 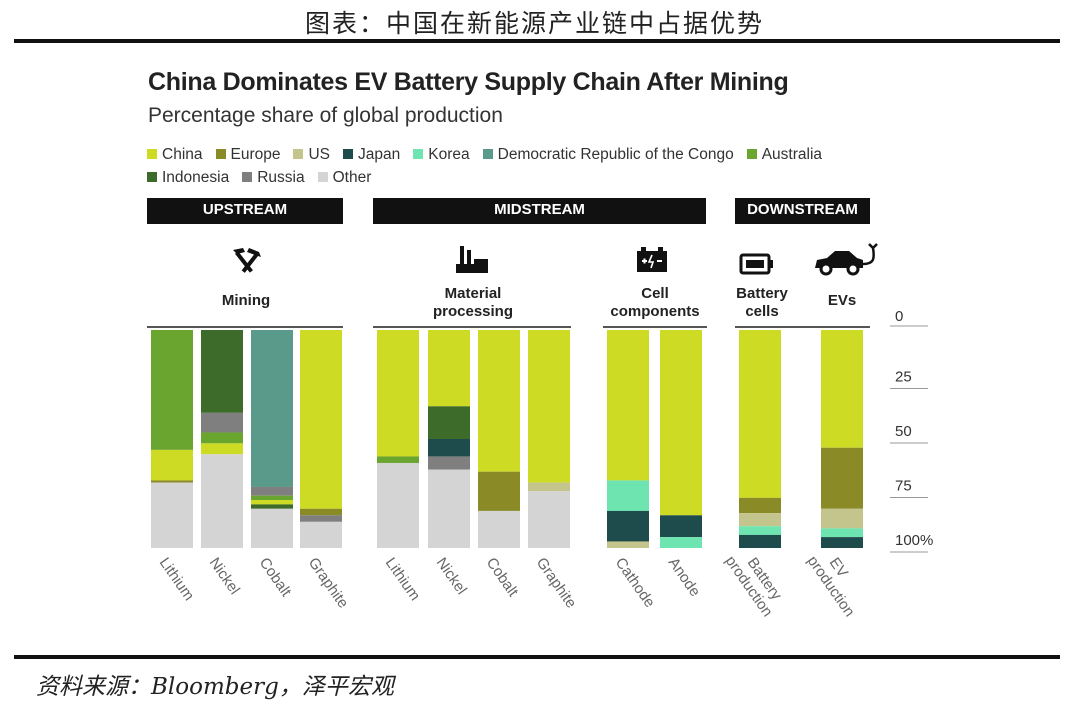 What do you see at coordinates (802, 211) in the screenshot?
I see `stage-downstream: DOWNSTREAM` at bounding box center [802, 211].